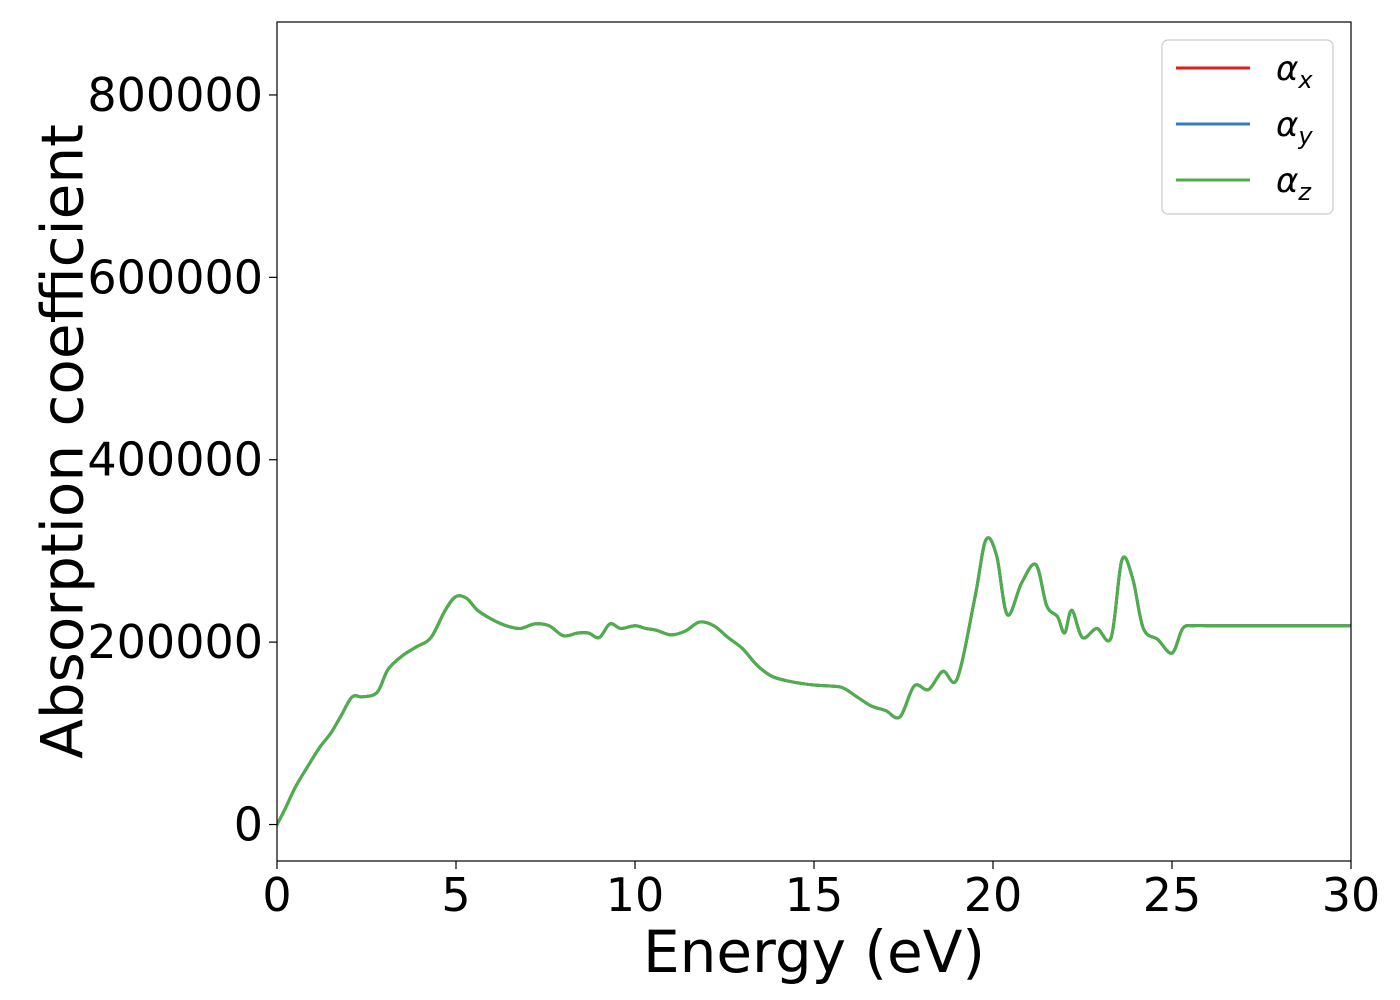  Describe the element at coordinates (175, 642) in the screenshot. I see `y-tick-label: 200000` at that location.